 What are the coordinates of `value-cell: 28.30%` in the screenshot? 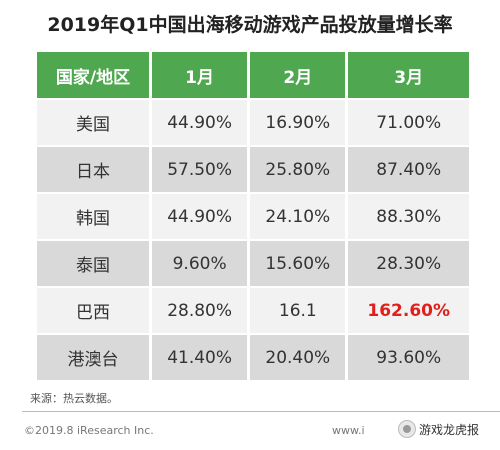 It's located at (408, 263).